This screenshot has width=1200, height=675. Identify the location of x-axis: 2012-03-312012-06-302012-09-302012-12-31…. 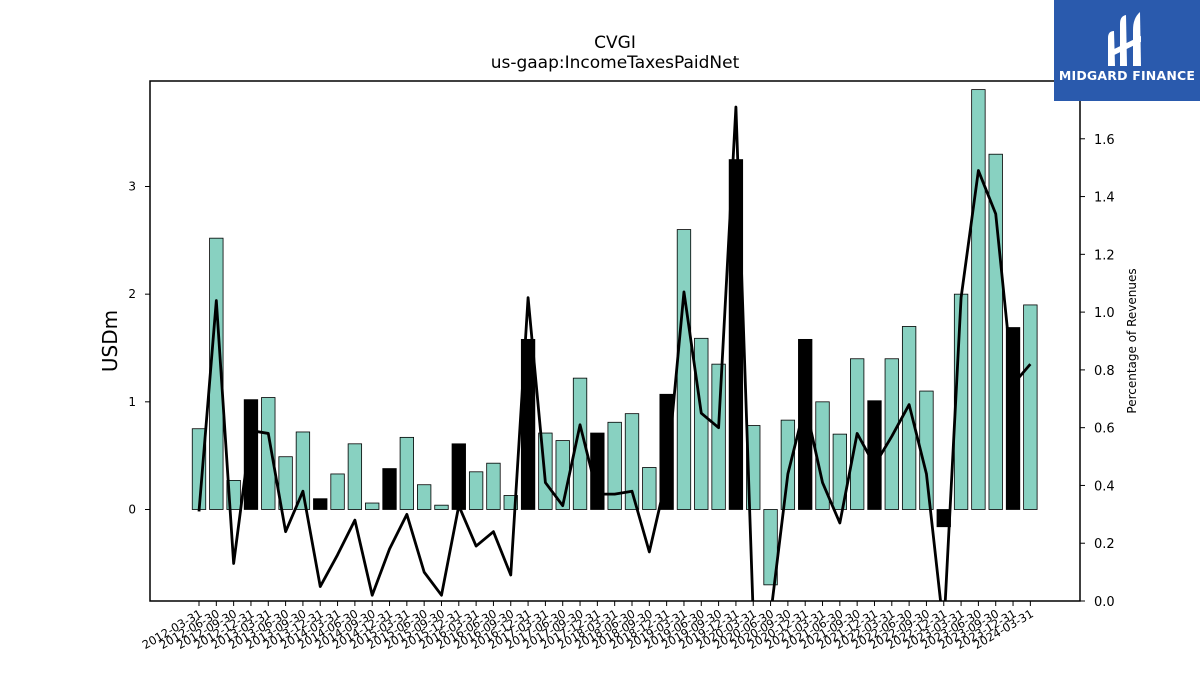
(588, 626).